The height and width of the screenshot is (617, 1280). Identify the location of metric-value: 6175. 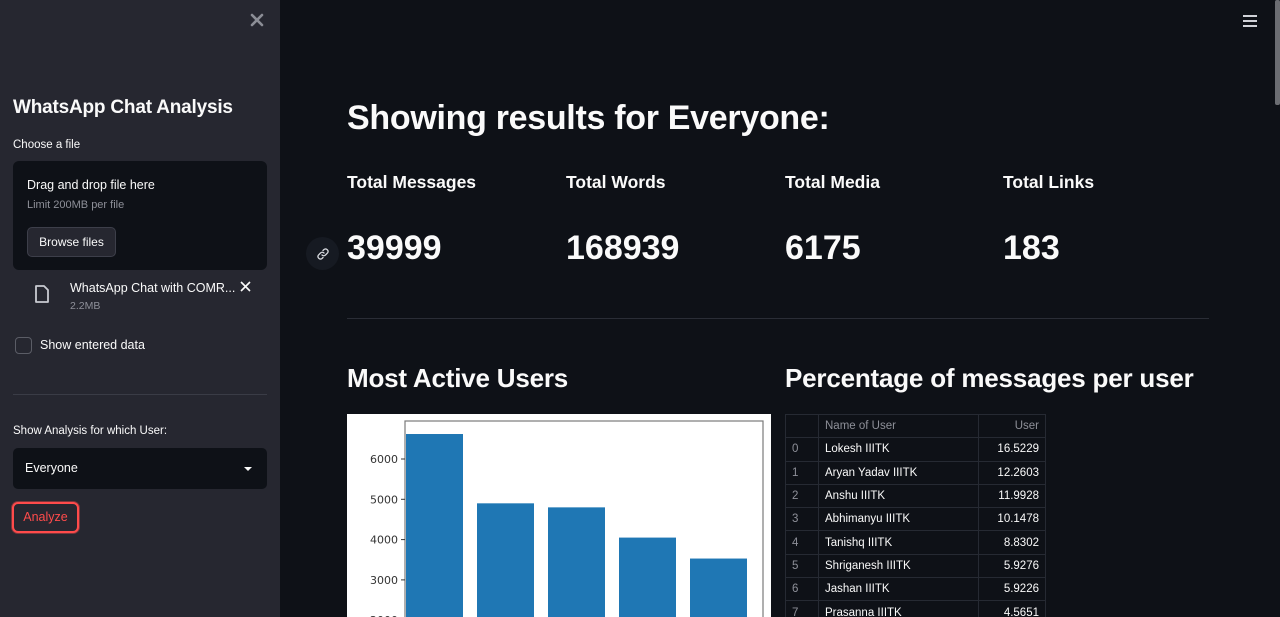
(823, 248).